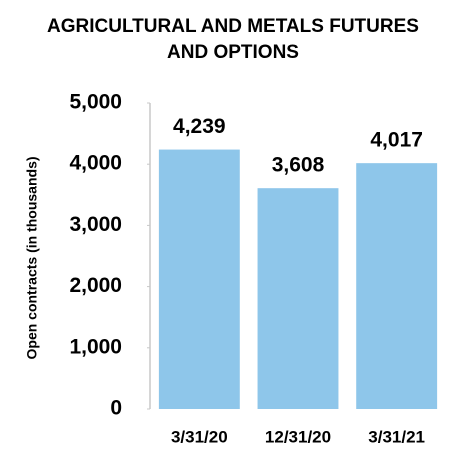  I want to click on value-label: 3,608, so click(298, 165).